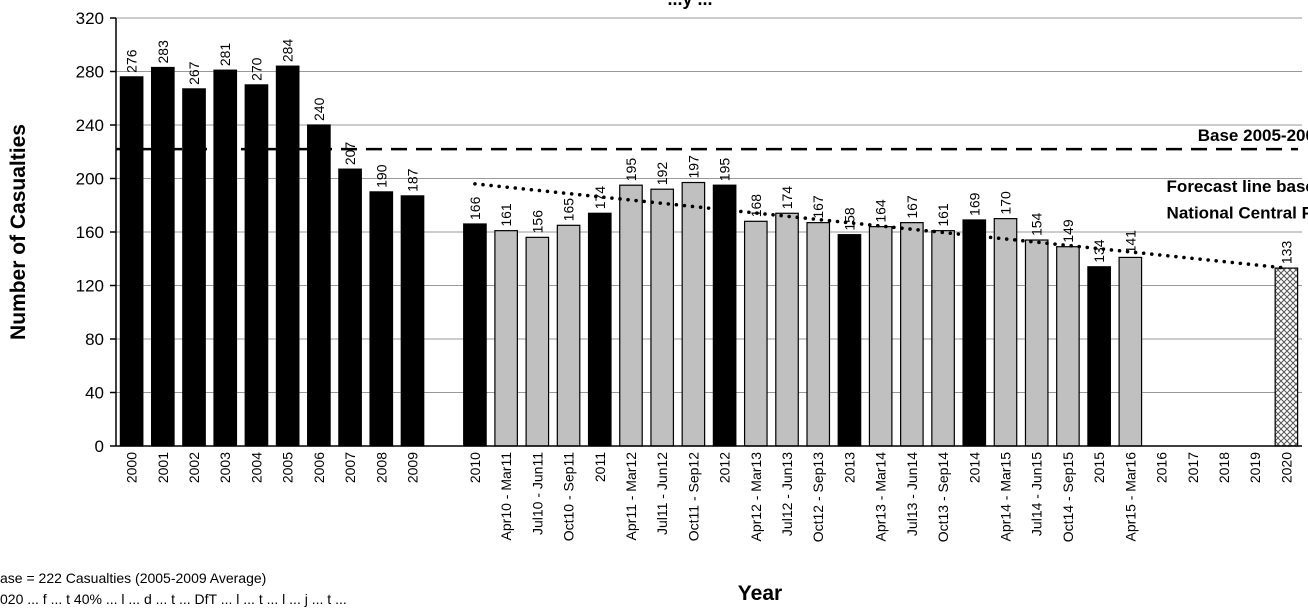  Describe the element at coordinates (569, 496) in the screenshot. I see `x-tick-label: Oct10 - Sep11` at that location.